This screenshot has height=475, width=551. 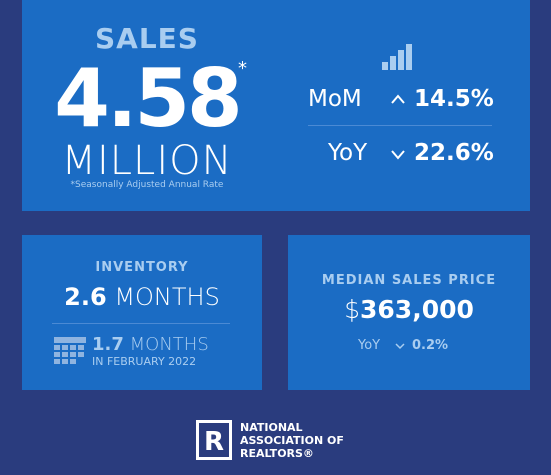 I want to click on logo-mark: R, so click(x=214, y=440).